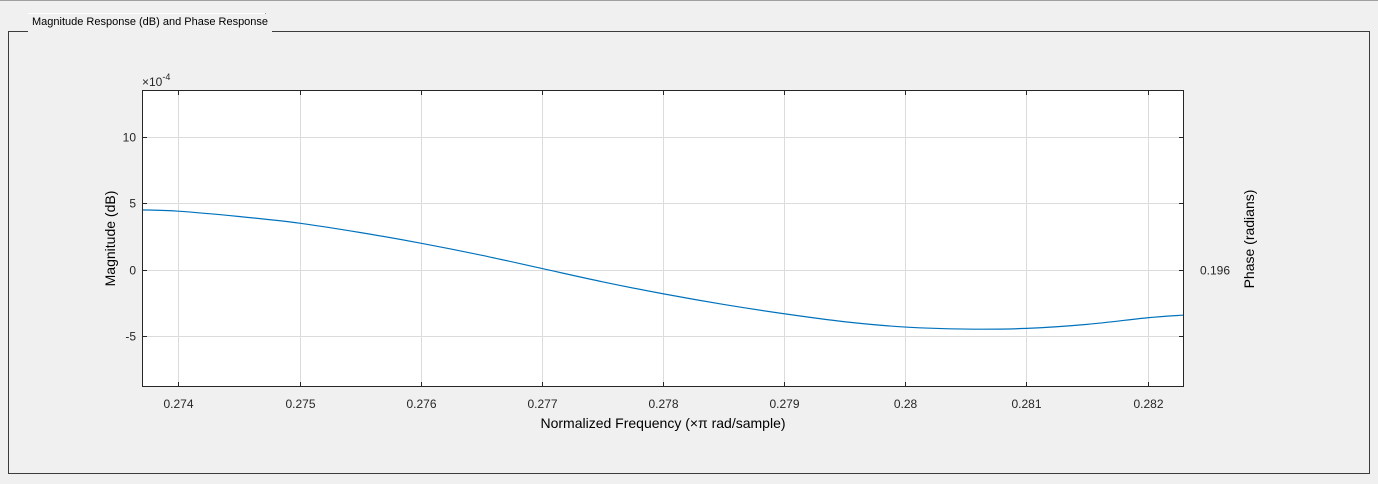 This screenshot has width=1378, height=484. What do you see at coordinates (132, 204) in the screenshot?
I see `y-tick-label: 5` at bounding box center [132, 204].